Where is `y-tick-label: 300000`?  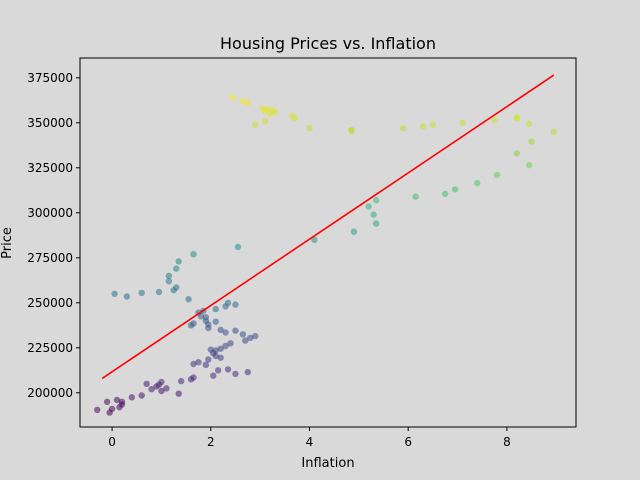
y-tick-label: 300000 is located at coordinates (50, 213).